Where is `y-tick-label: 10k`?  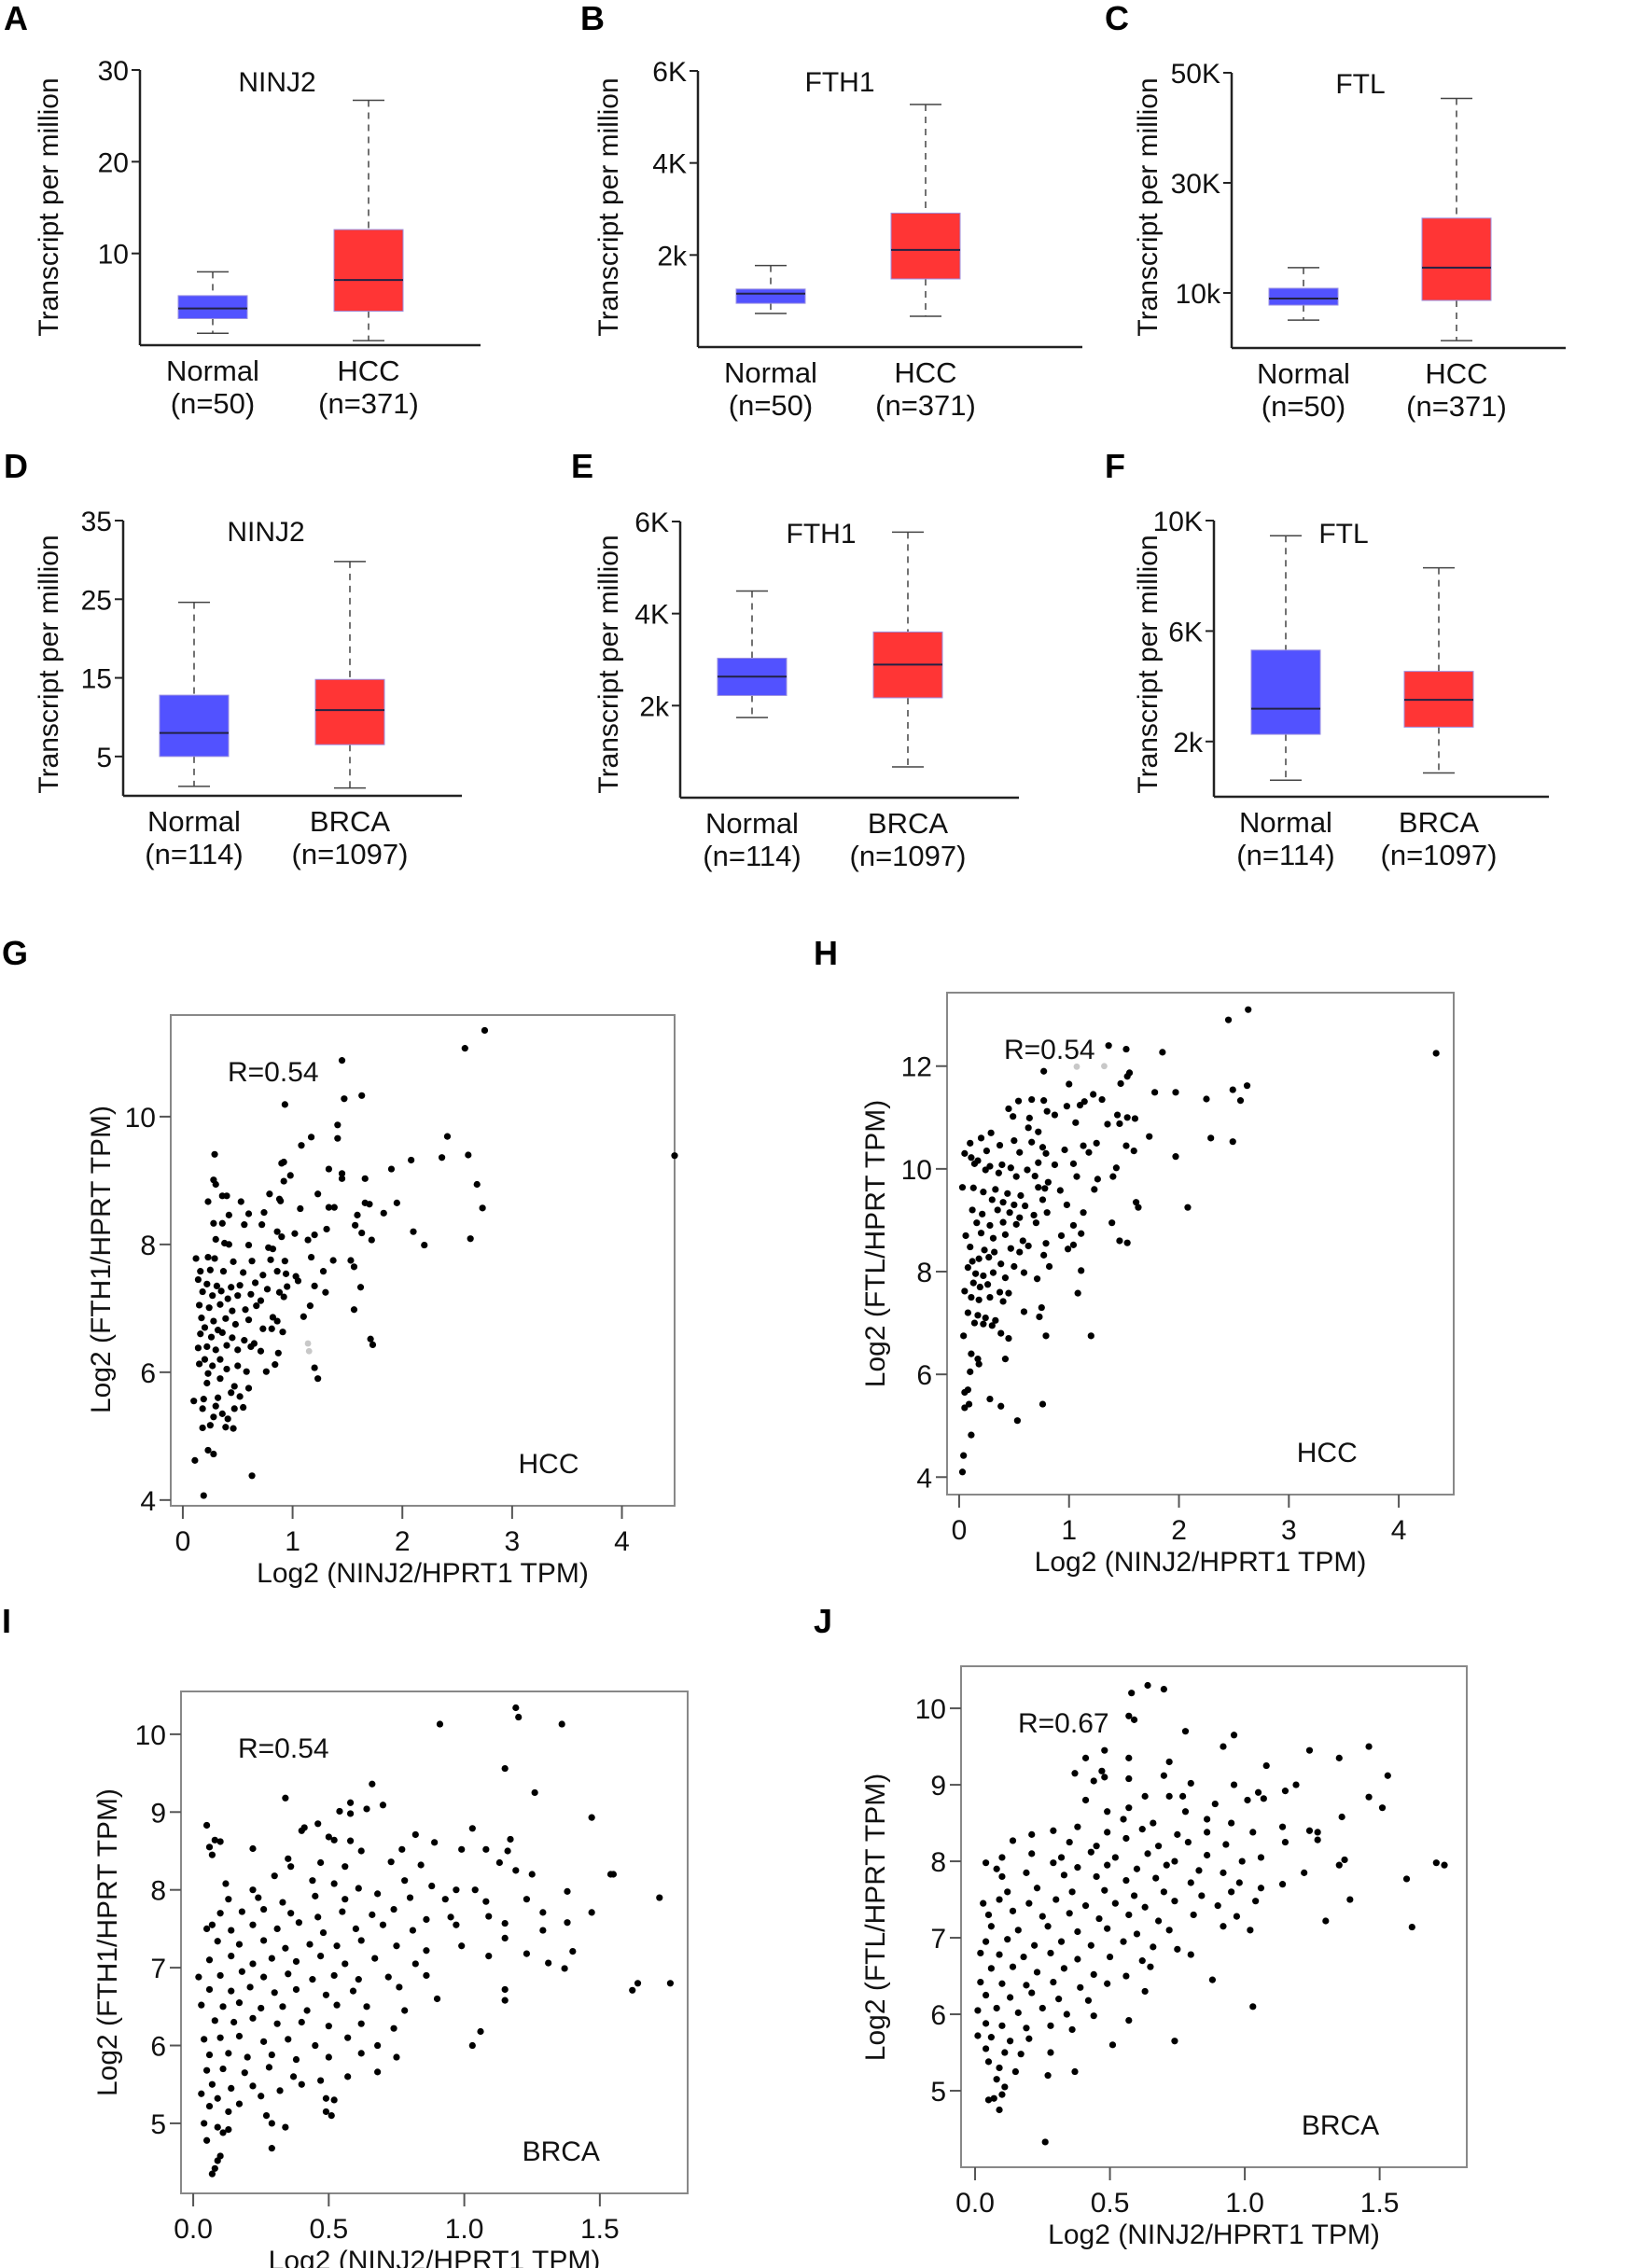
y-tick-label: 10k is located at coordinates (1198, 294).